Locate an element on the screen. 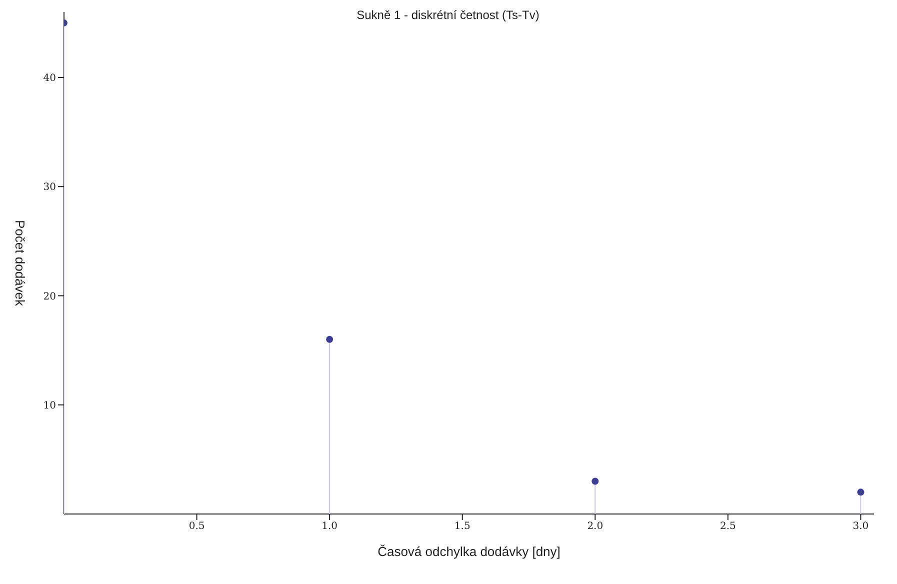 This screenshot has width=897, height=584. chart-title: Sukně 1 - diskrétní četnost (Ts-Tv) is located at coordinates (448, 15).